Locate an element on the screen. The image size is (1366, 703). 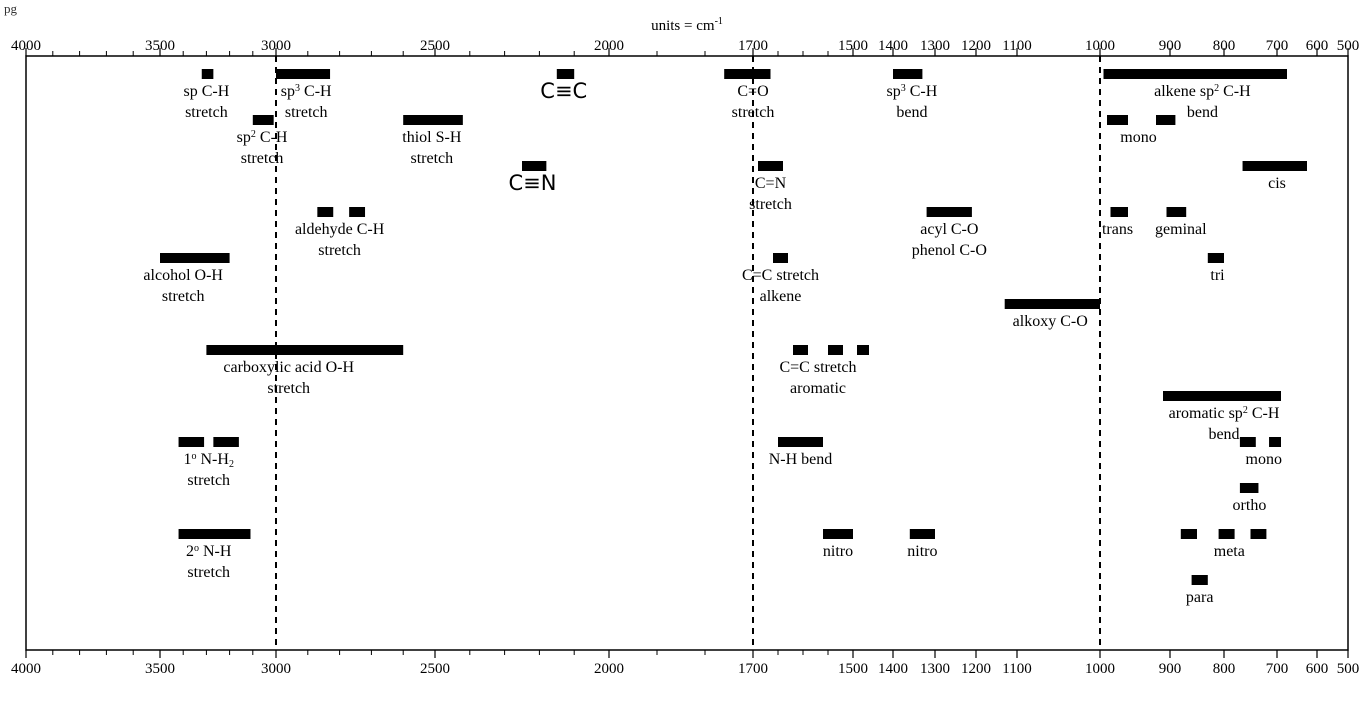
label-part: alkene sp is located at coordinates (1184, 91).